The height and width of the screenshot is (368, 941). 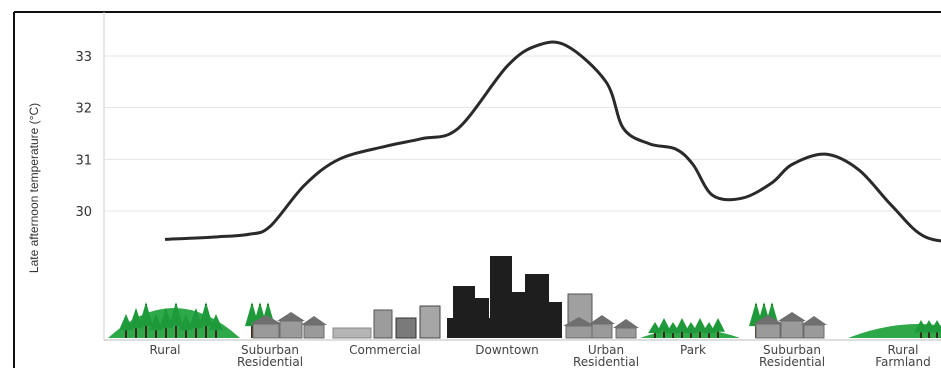 What do you see at coordinates (902, 355) in the screenshot?
I see `x-category-label: Rural Farmland` at bounding box center [902, 355].